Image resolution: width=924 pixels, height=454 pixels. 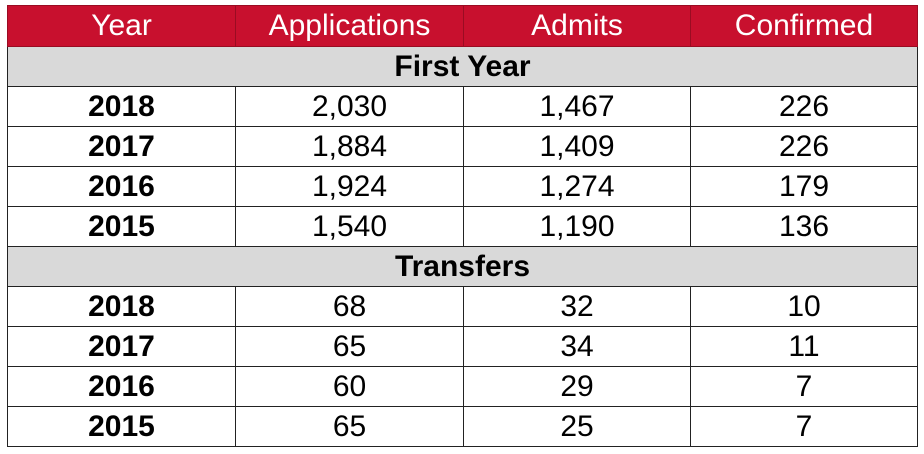 I want to click on admits-cell: 34, so click(x=577, y=346).